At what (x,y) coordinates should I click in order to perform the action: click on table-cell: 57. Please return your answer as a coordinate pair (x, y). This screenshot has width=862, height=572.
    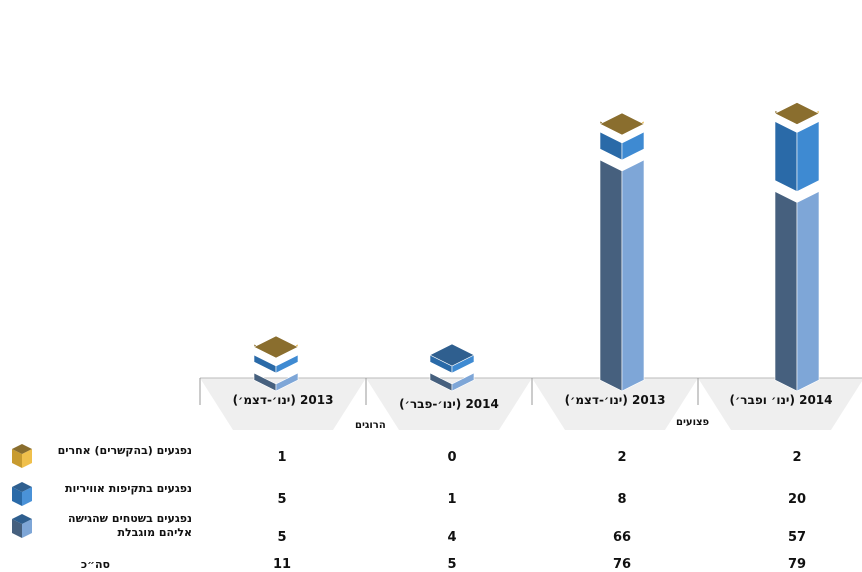
    Looking at the image, I should click on (797, 537).